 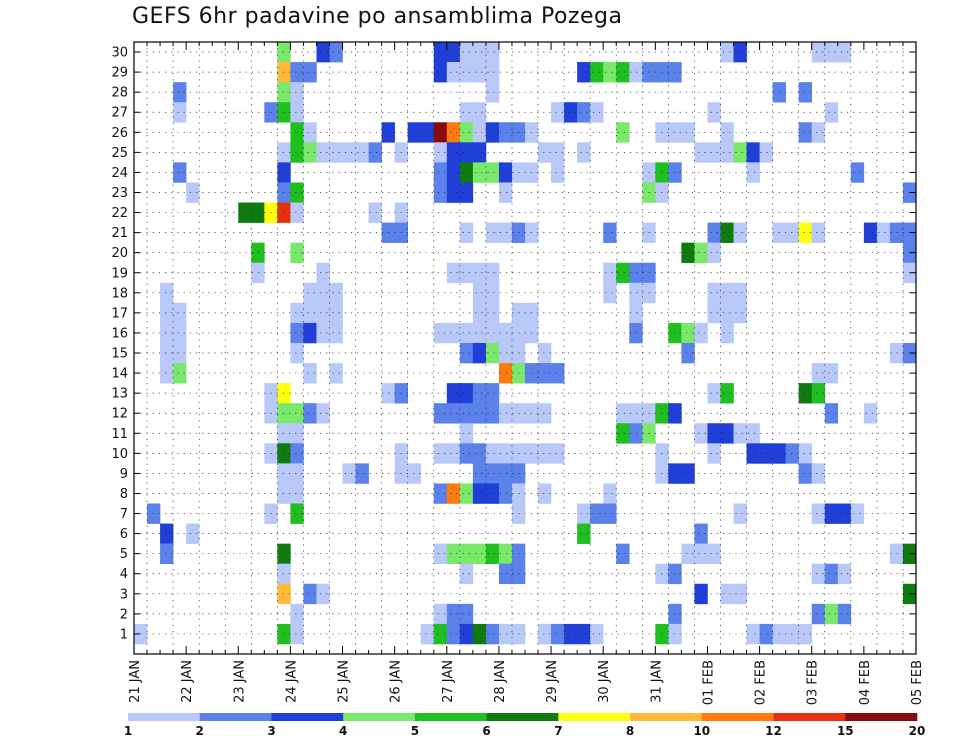 What do you see at coordinates (235, 717) in the screenshot?
I see `colorbar-swatch` at bounding box center [235, 717].